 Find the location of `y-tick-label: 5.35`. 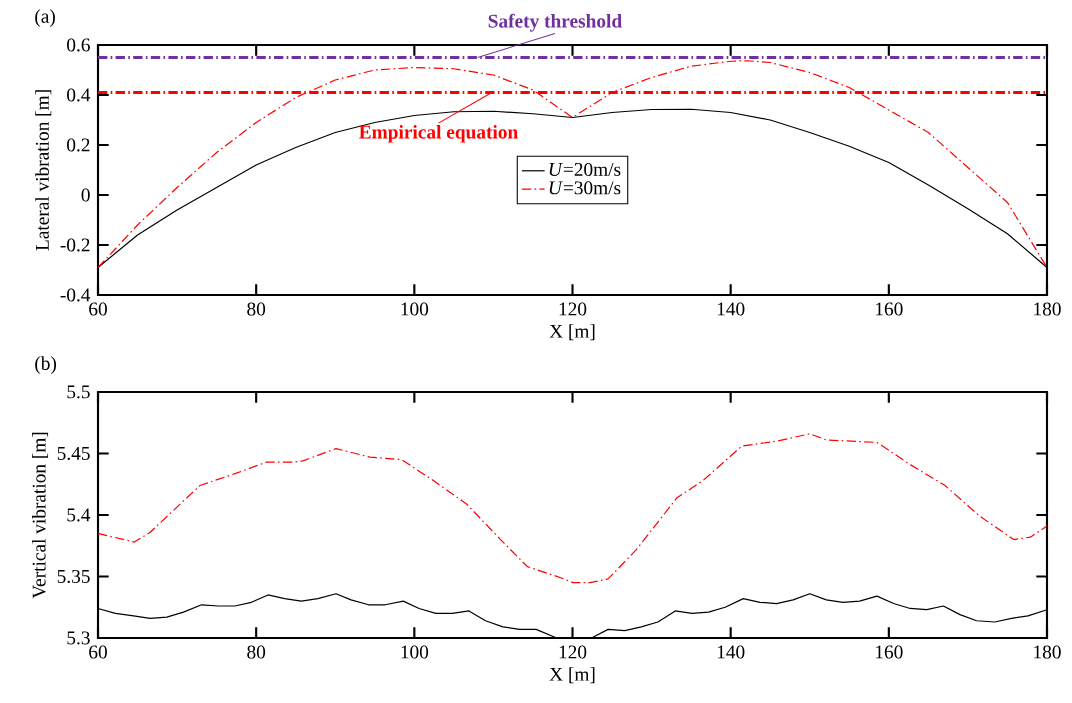

y-tick-label: 5.35 is located at coordinates (73, 576).